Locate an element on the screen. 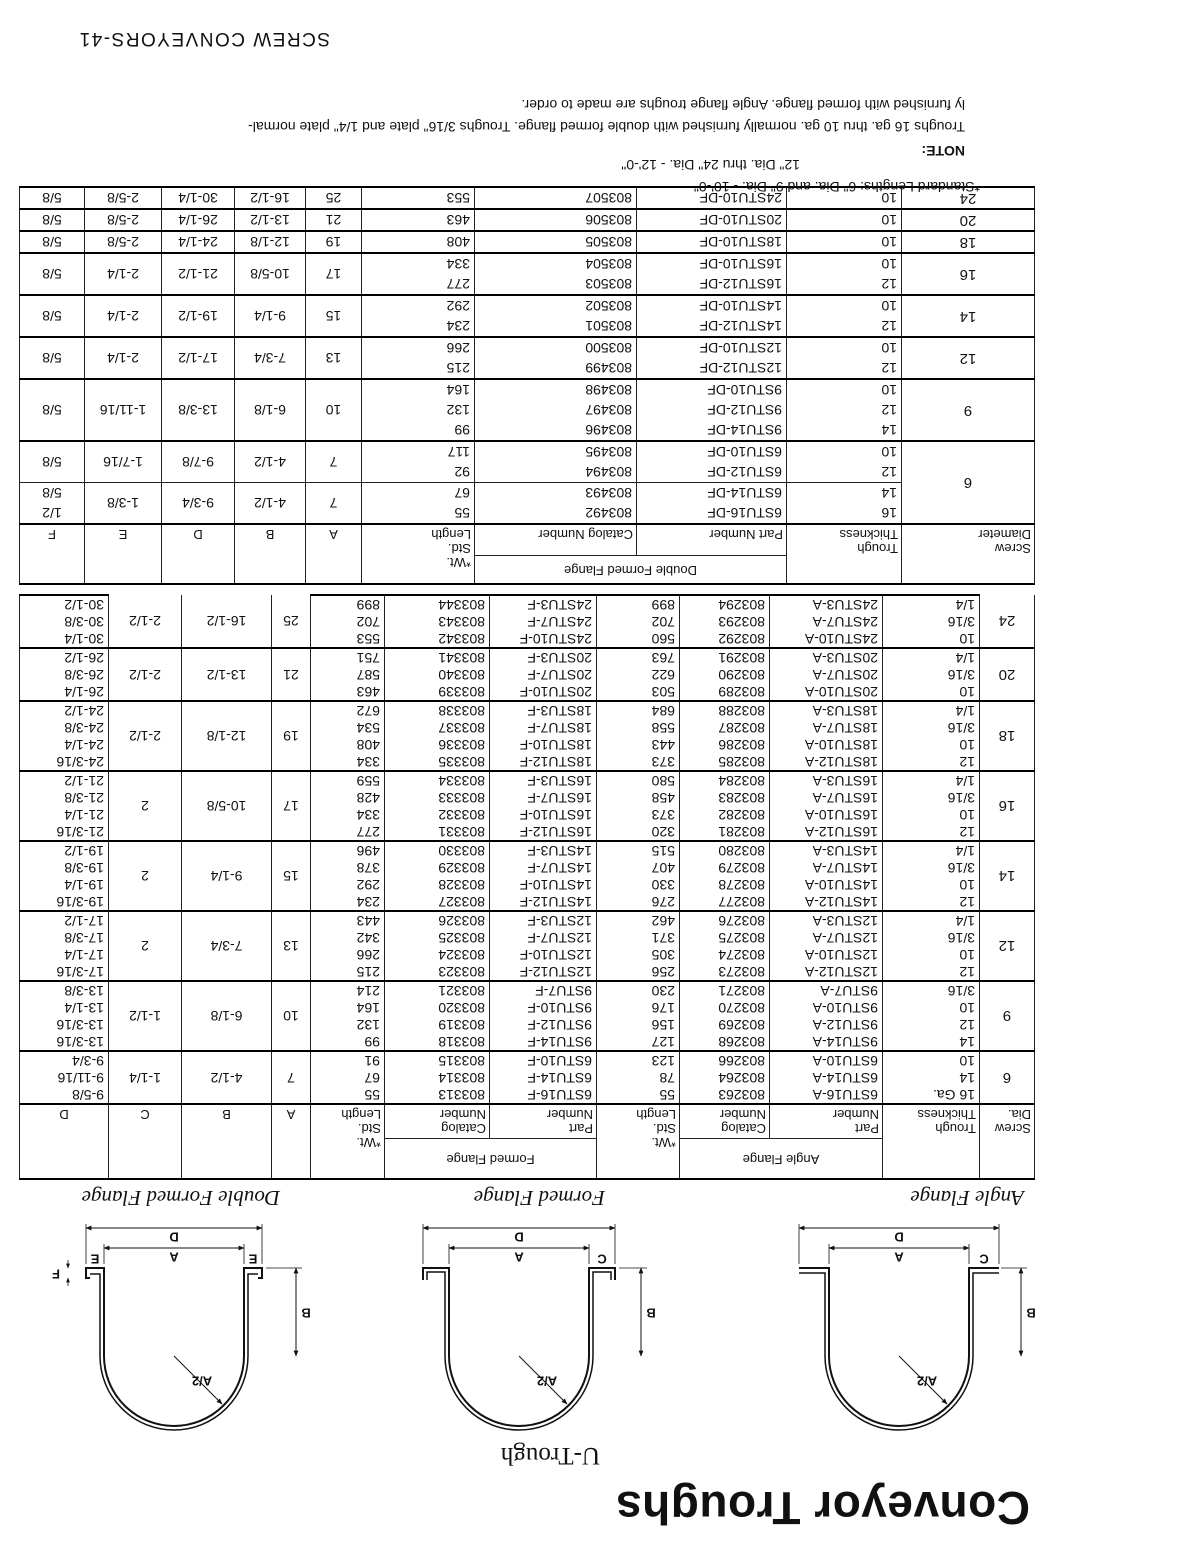 This screenshot has height=1561, width=1204. table-cell: 292 is located at coordinates (418, 305).